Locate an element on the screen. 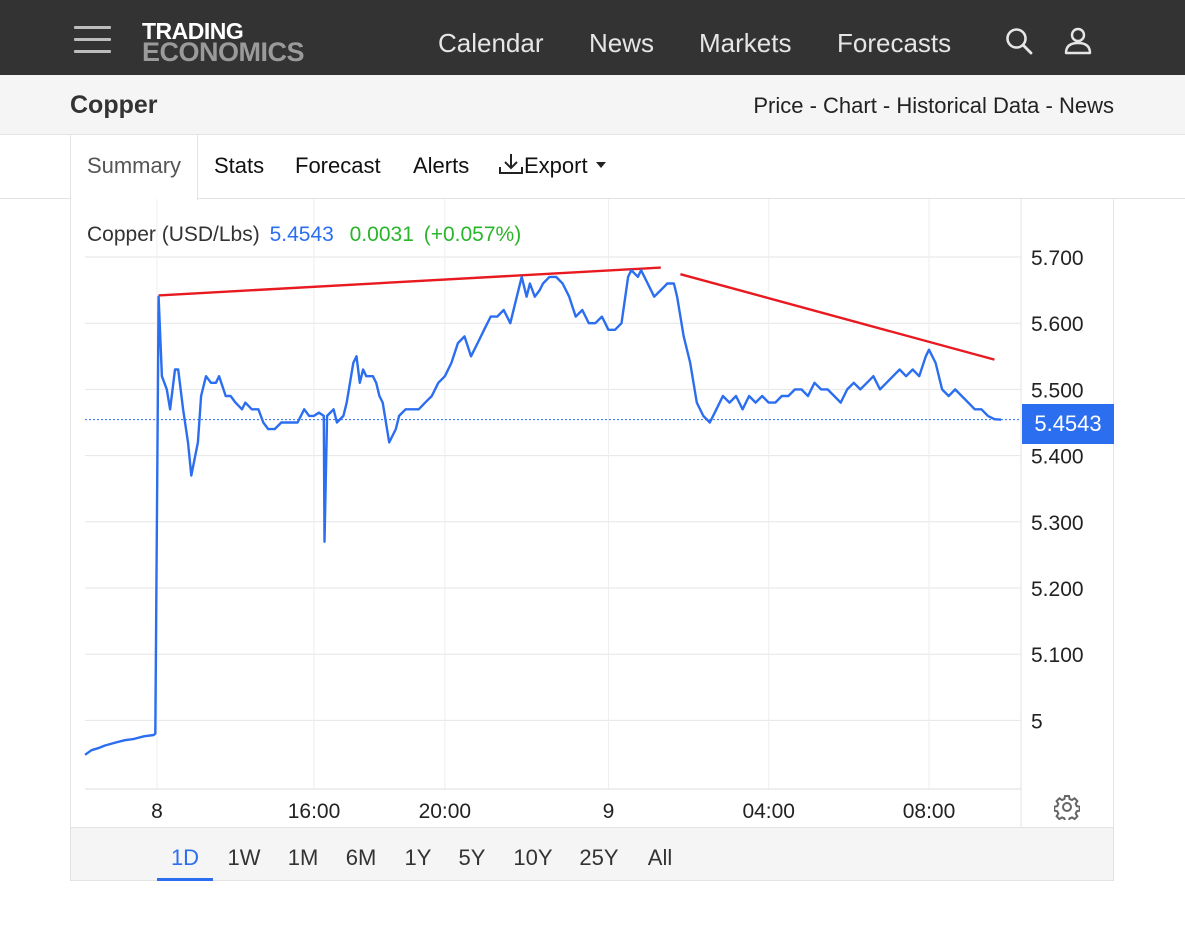  section-links: Price - Chart - Historical Data - News is located at coordinates (933, 106).